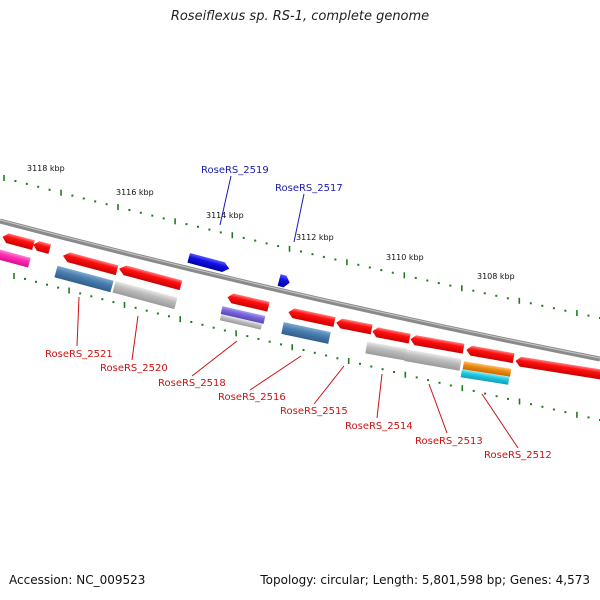 This screenshot has height=600, width=600. Describe the element at coordinates (225, 215) in the screenshot. I see `kbp-label-3114: 3114 kbp` at that location.